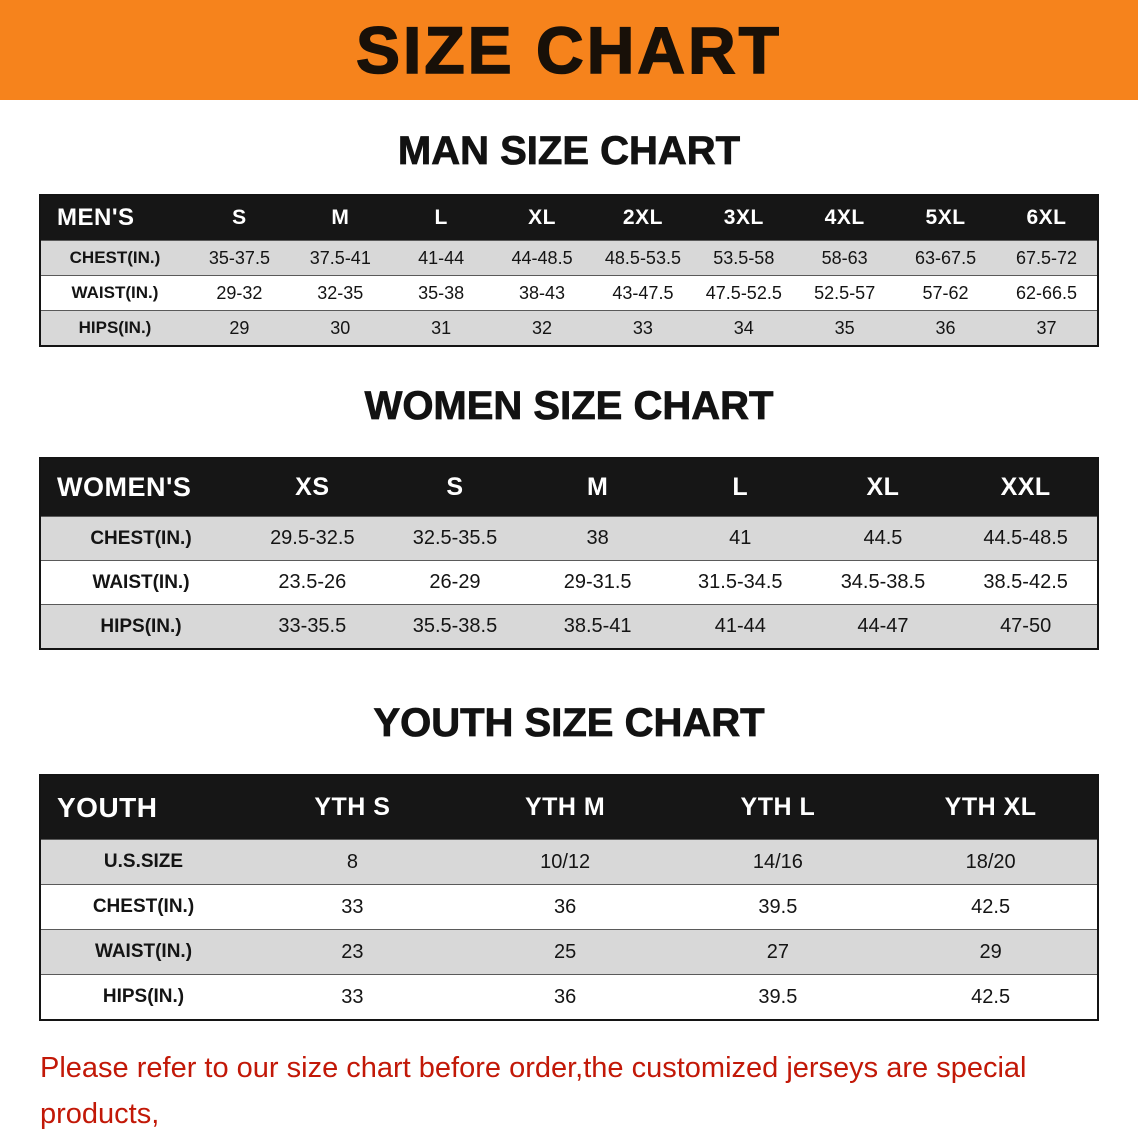 The width and height of the screenshot is (1138, 1132). Describe the element at coordinates (1046, 218) in the screenshot. I see `size-column-header: 6XL` at that location.